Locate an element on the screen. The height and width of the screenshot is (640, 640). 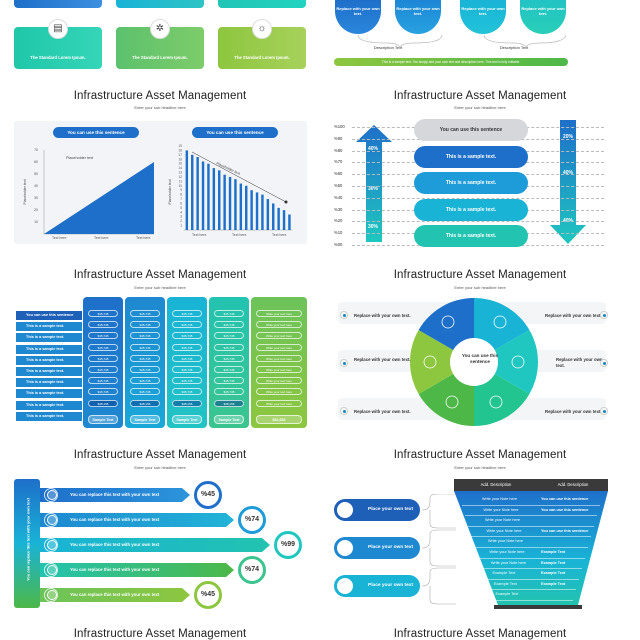
tr-circle-2: Replace with your own text. is located at coordinates (418, 17).